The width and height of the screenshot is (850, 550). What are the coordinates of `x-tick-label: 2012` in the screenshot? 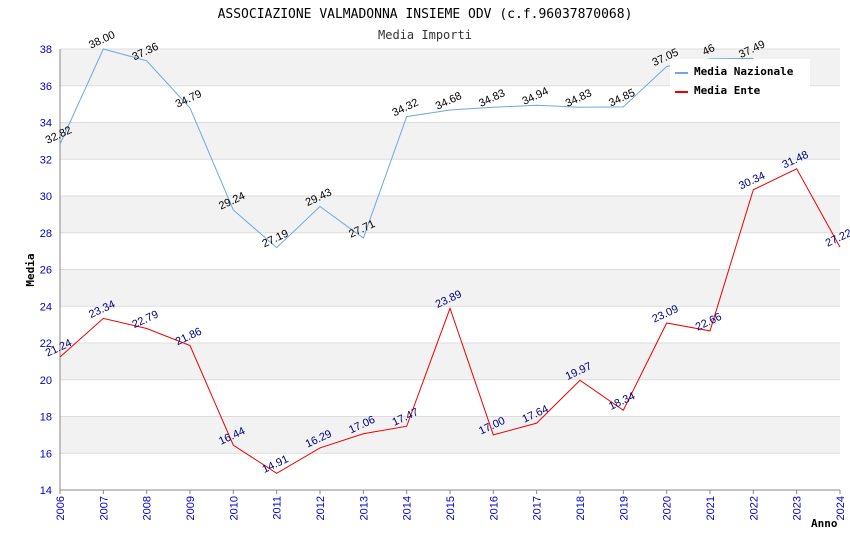 It's located at (321, 508).